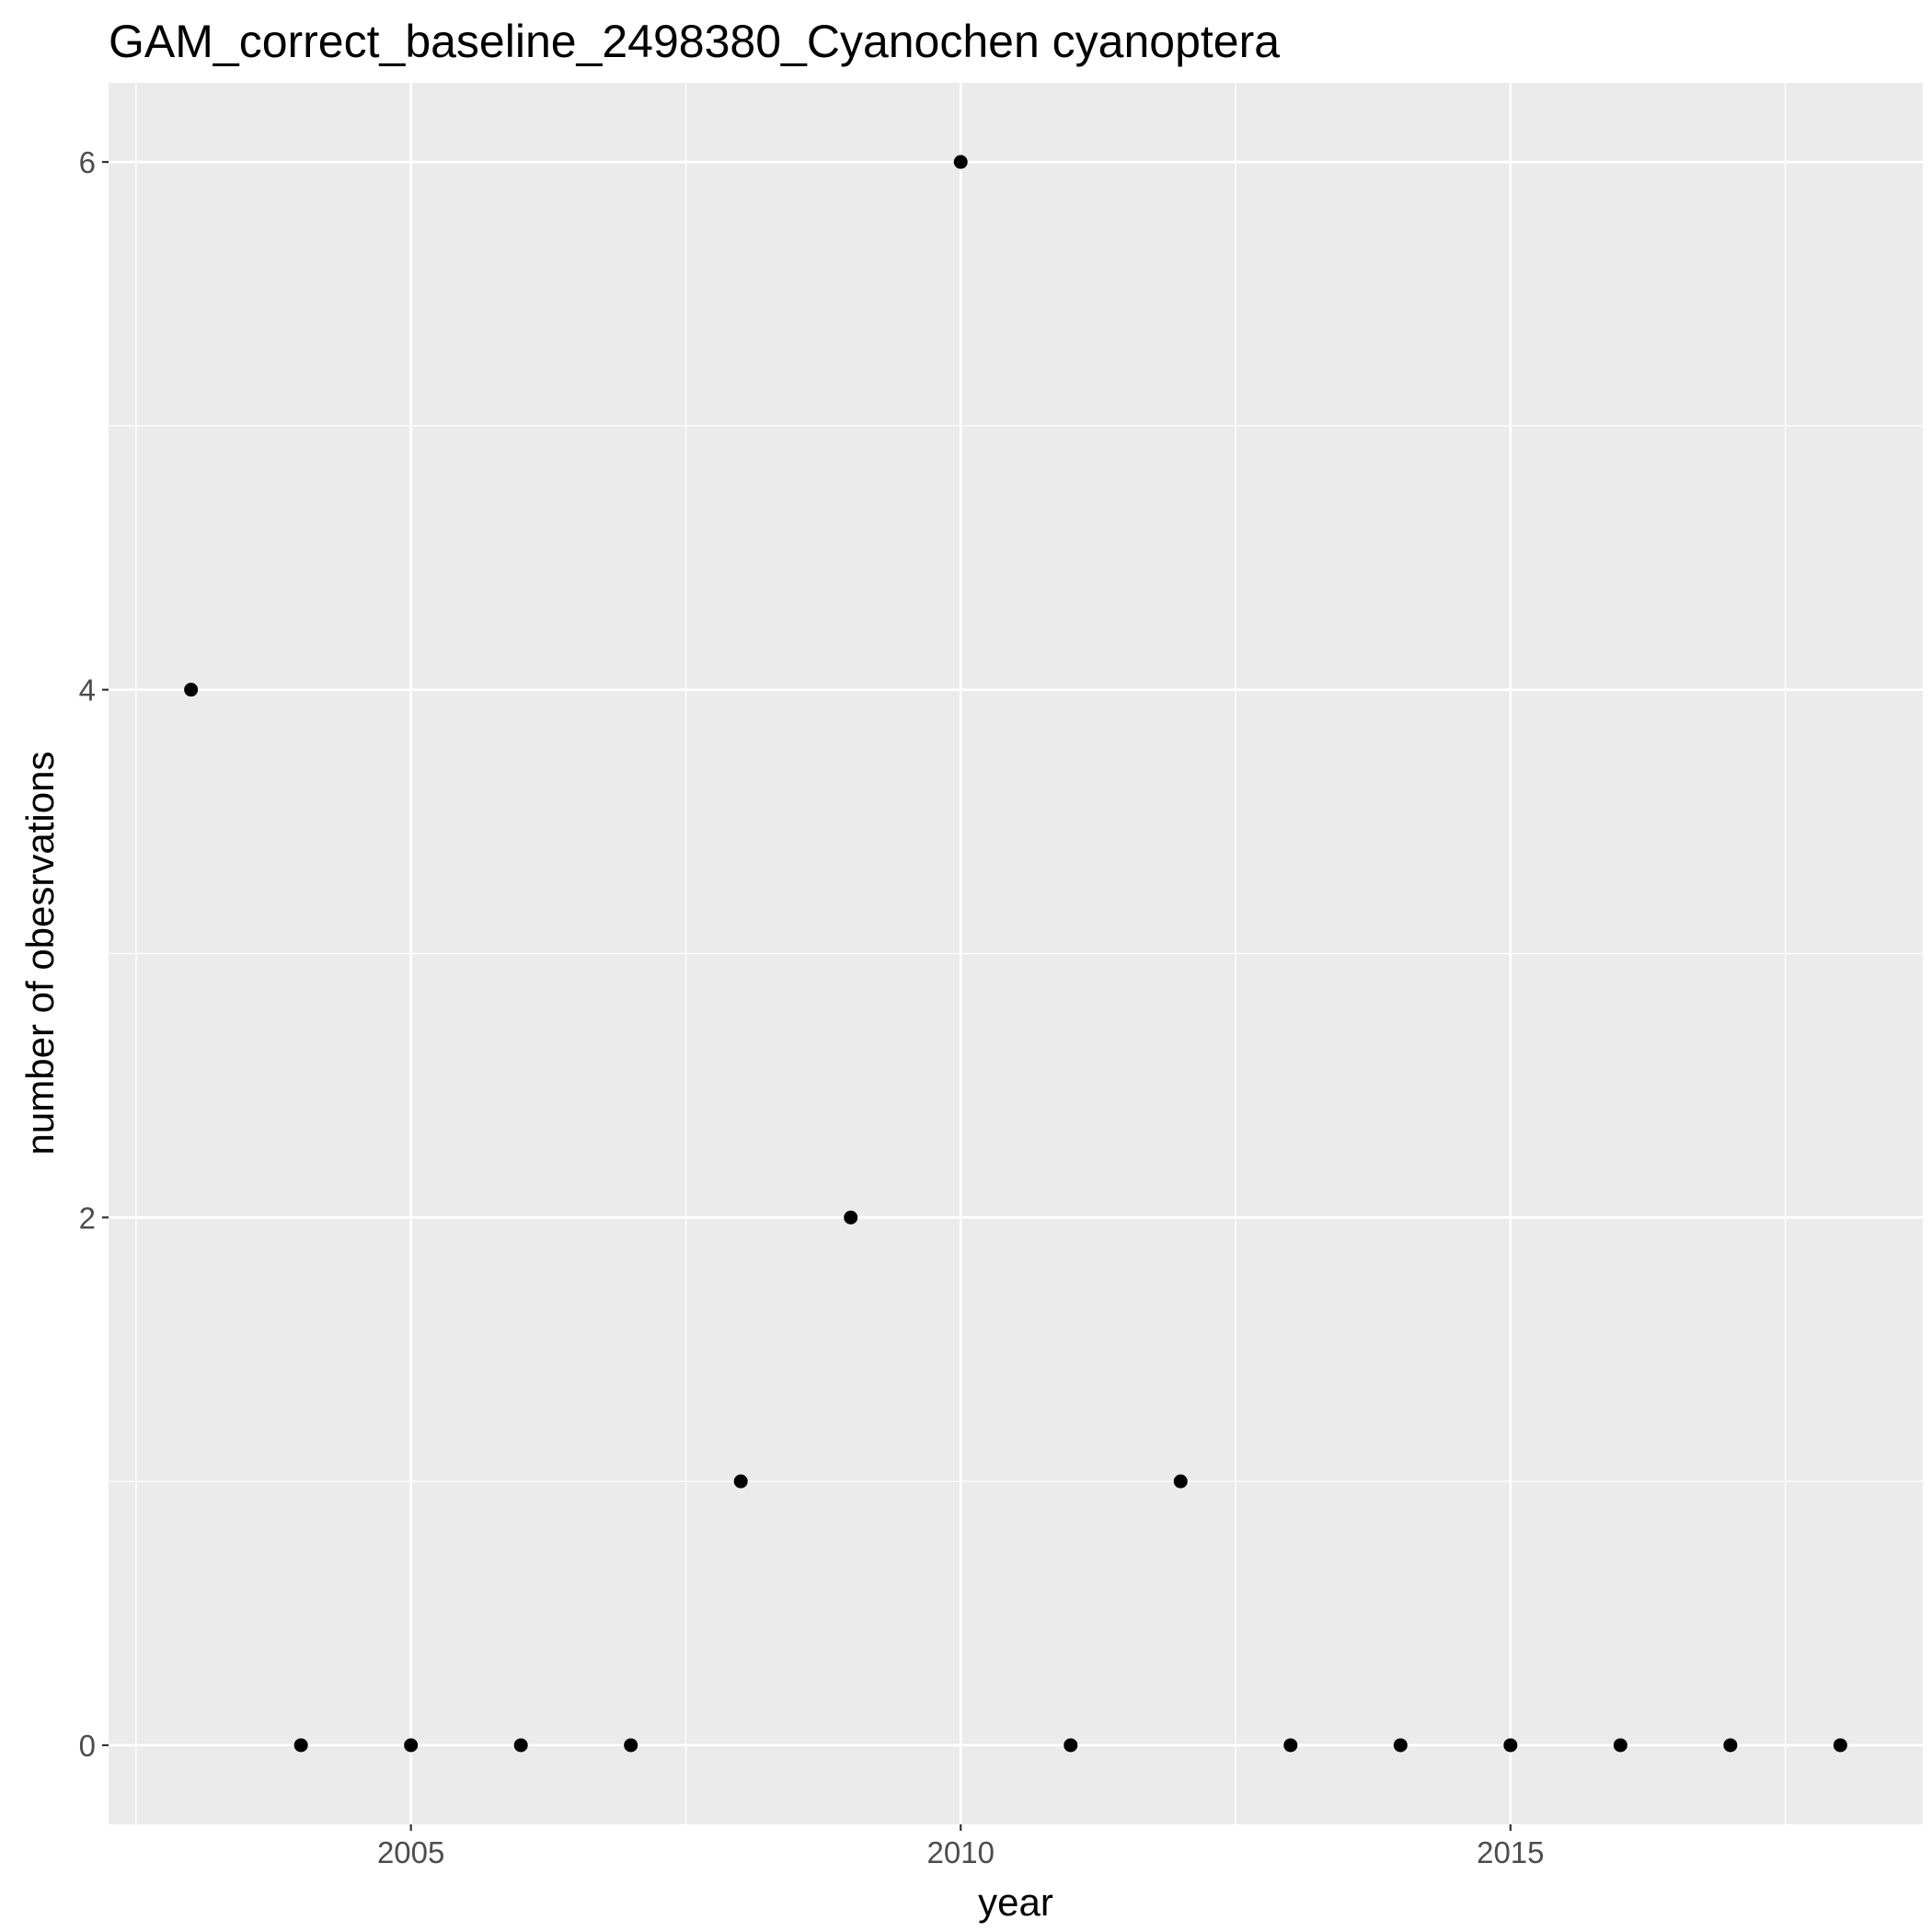 The image size is (1932, 1932). I want to click on y-tick-label: 4, so click(87, 690).